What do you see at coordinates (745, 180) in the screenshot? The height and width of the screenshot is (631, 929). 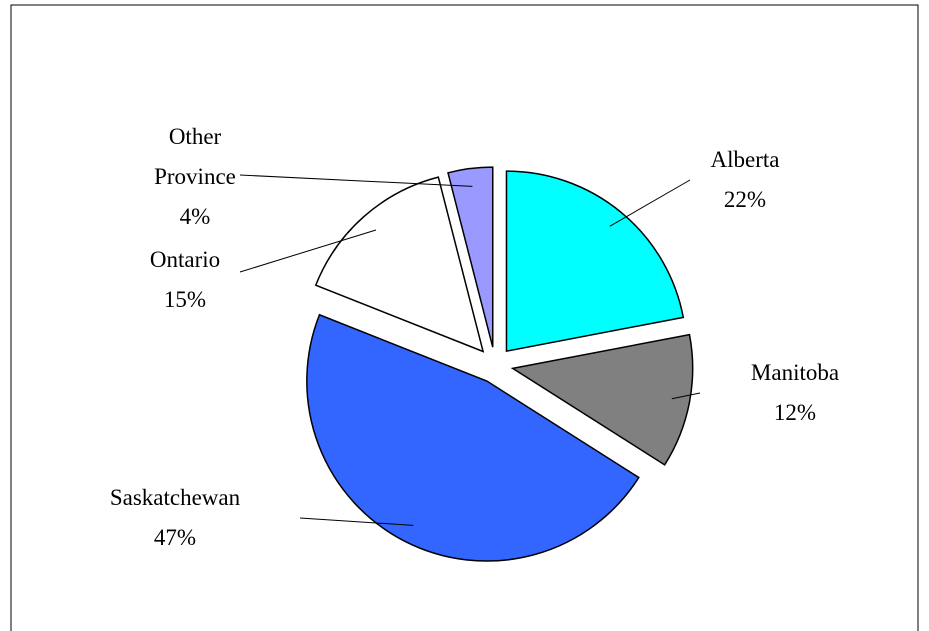 I see `slice-label: Alberta 22%` at bounding box center [745, 180].